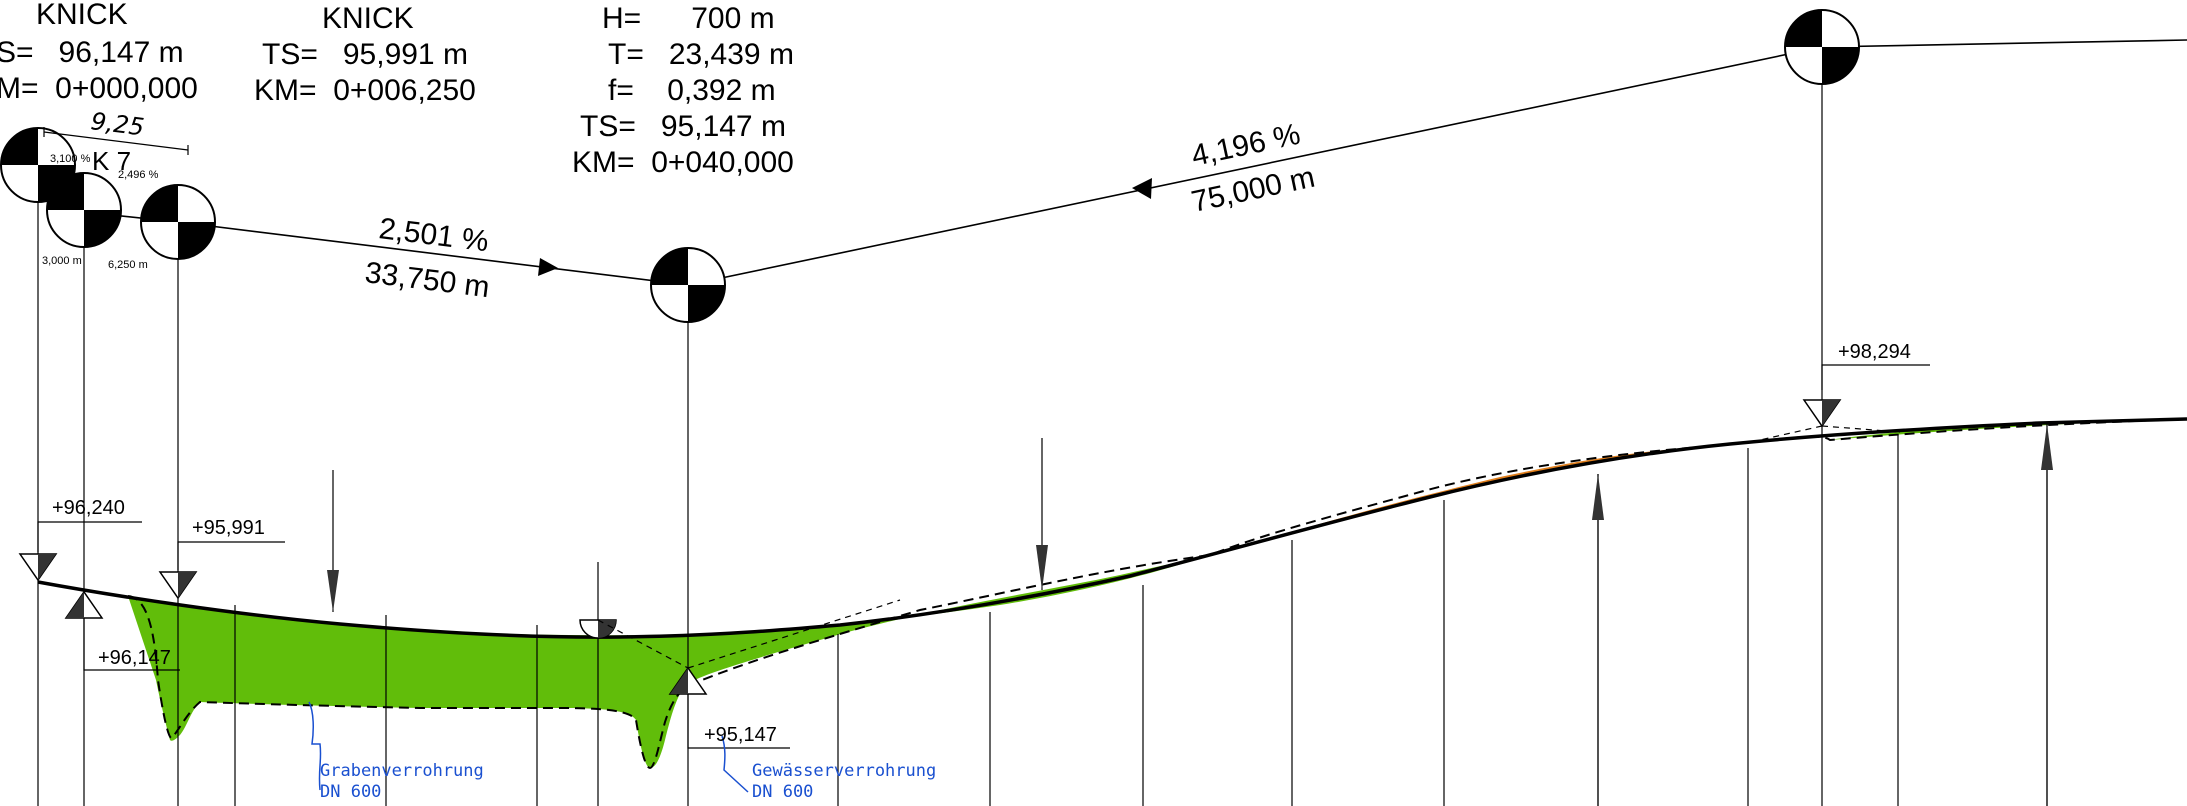 This screenshot has height=806, width=2187. I want to click on curve-t: T= 23,439 m, so click(701, 54).